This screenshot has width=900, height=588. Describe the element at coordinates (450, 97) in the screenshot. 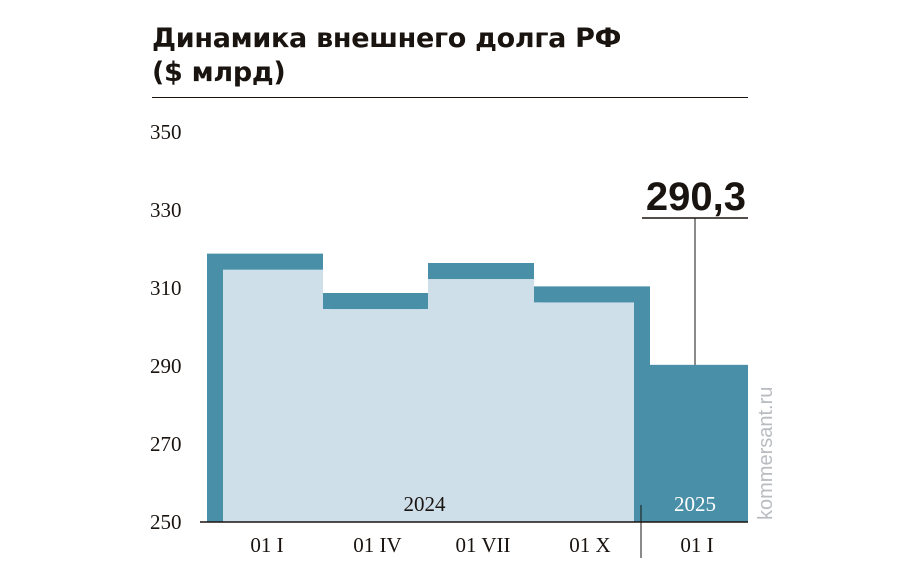

I see `title-rule` at that location.